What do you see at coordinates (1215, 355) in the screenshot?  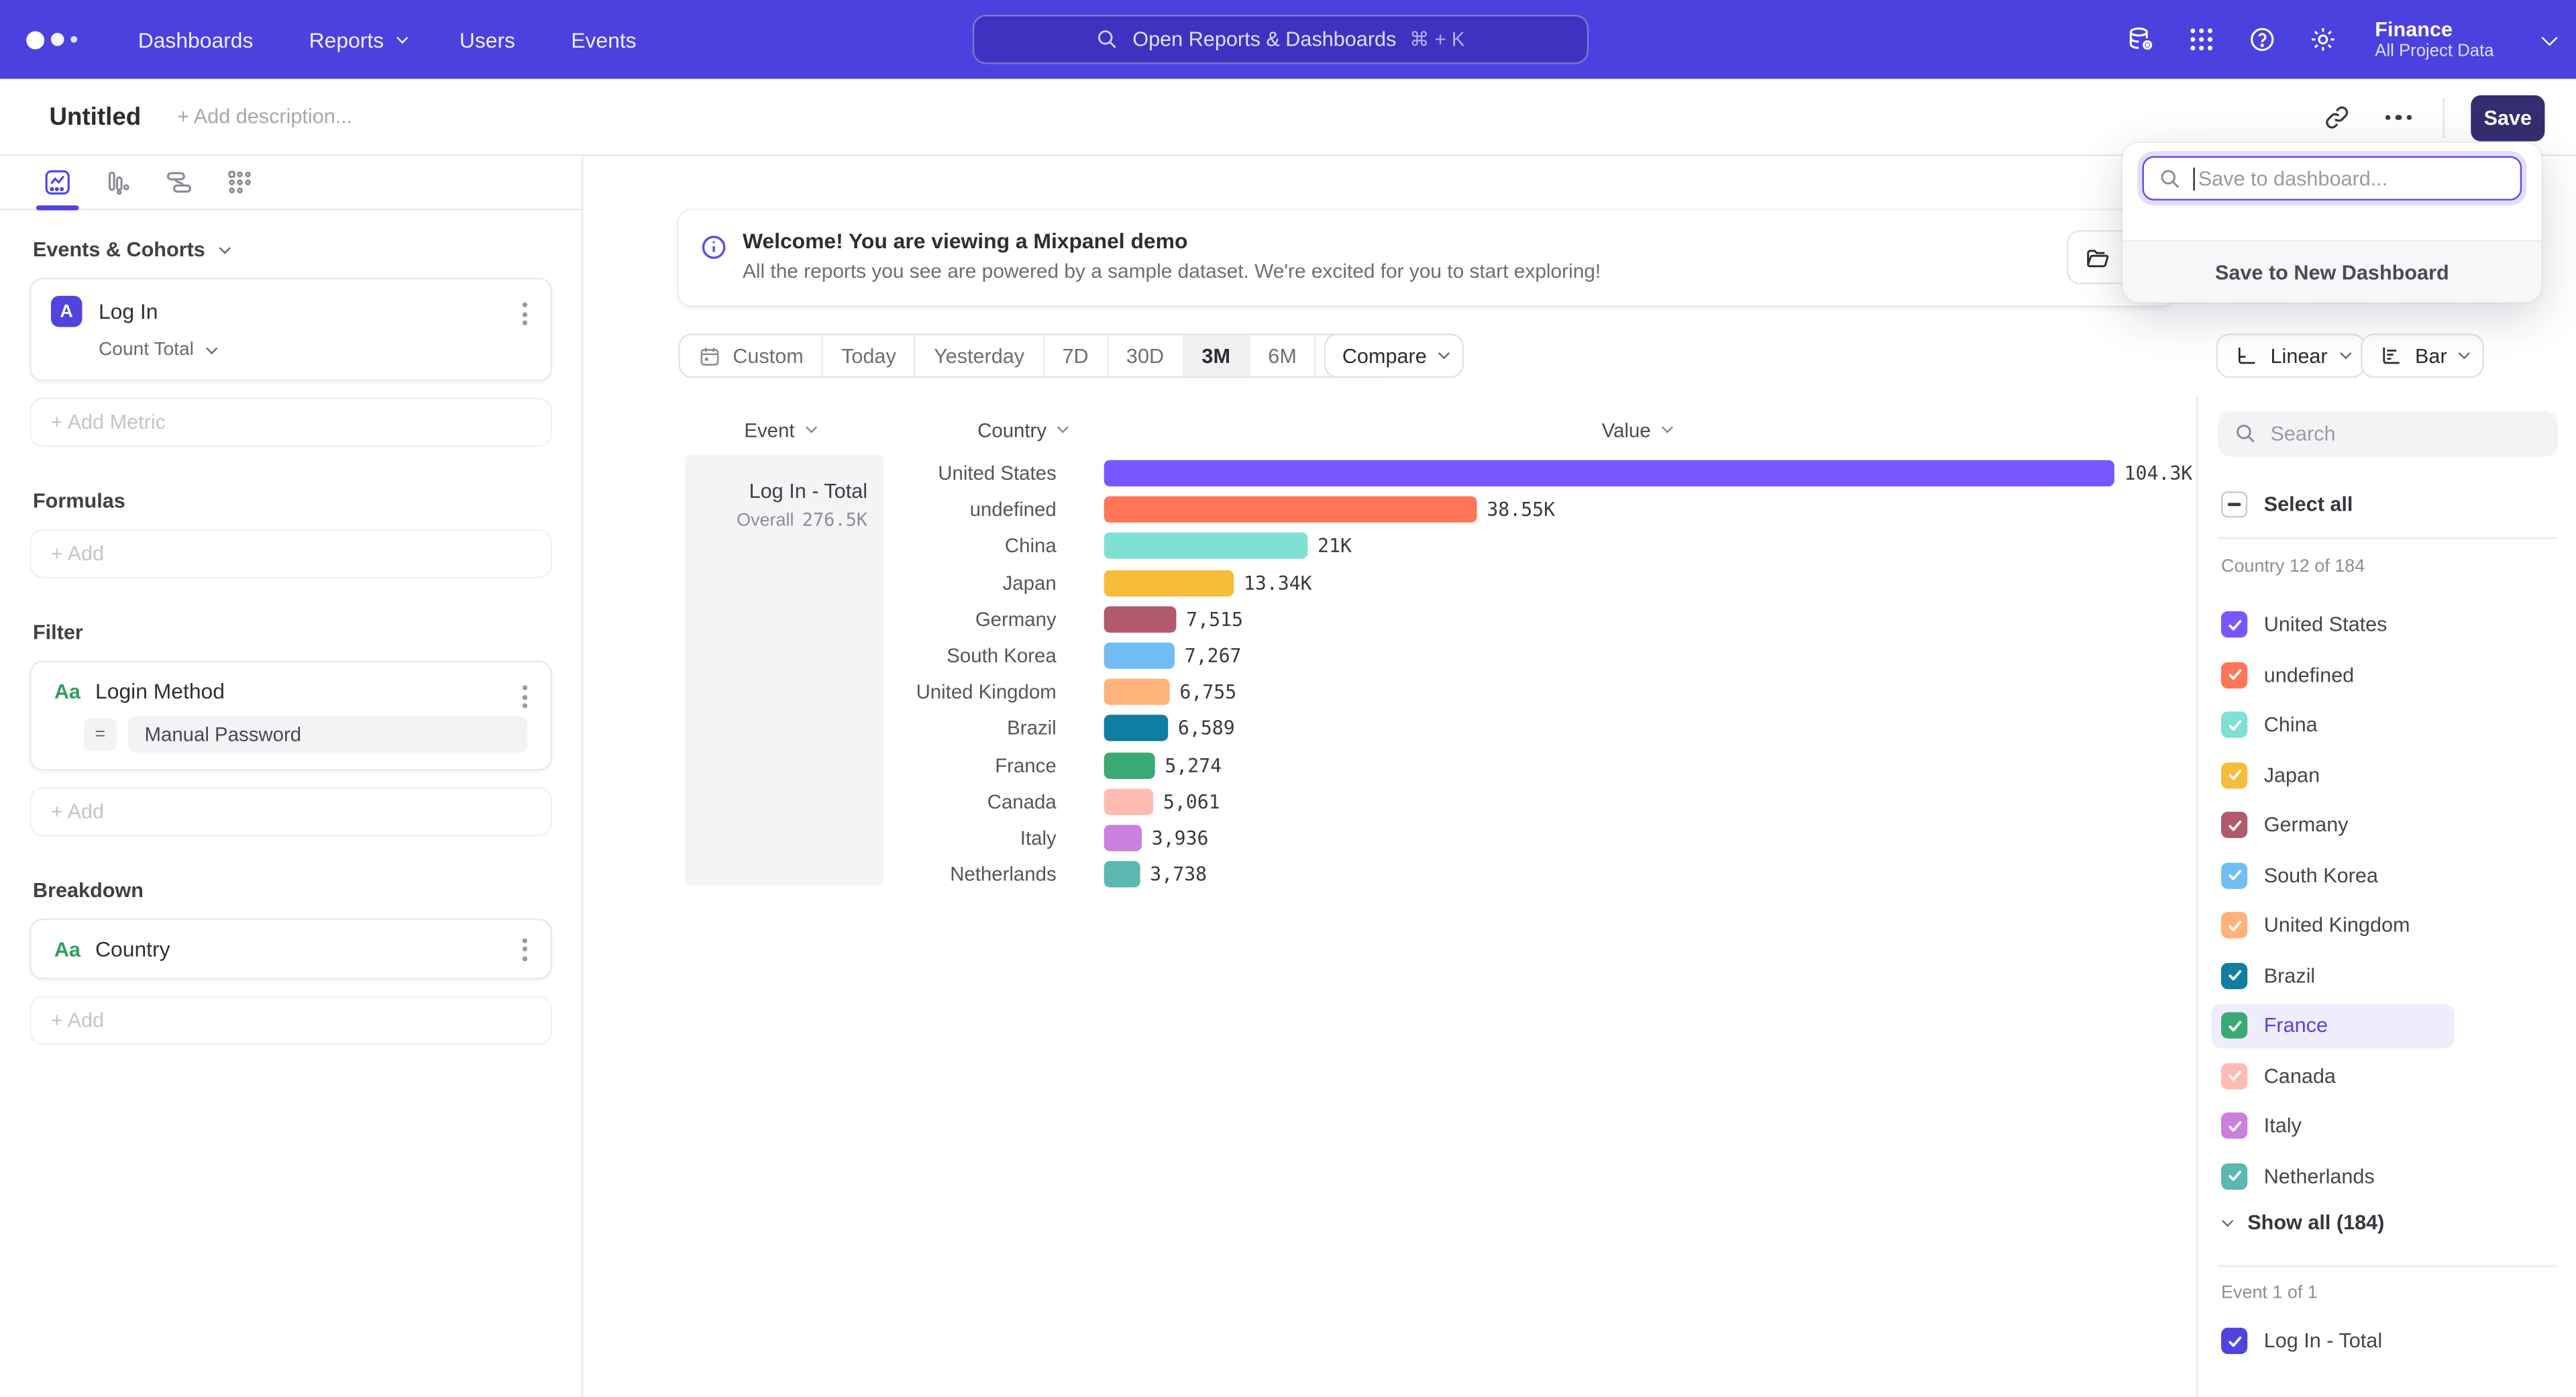 I see `date-range-3m: 3M` at bounding box center [1215, 355].